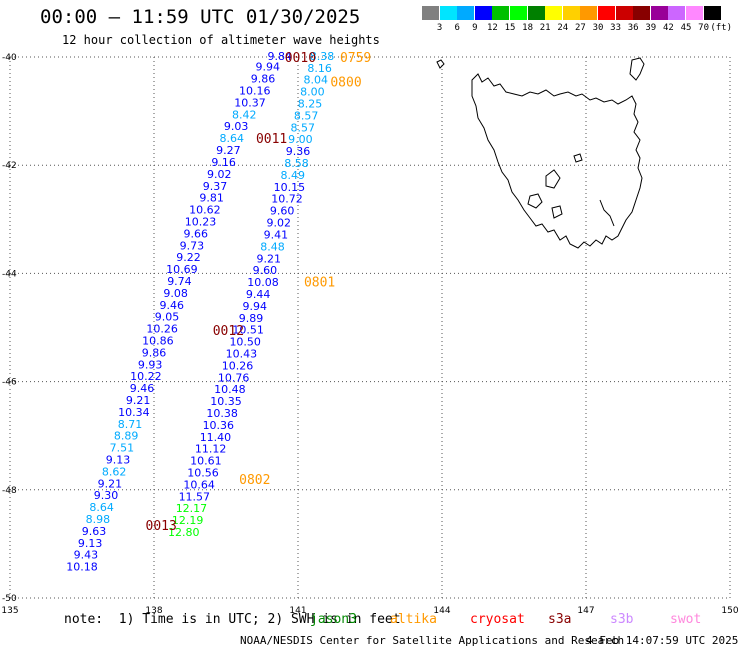 The width and height of the screenshot is (740, 650). I want to click on satellite-jason3: jason3, so click(333, 619).